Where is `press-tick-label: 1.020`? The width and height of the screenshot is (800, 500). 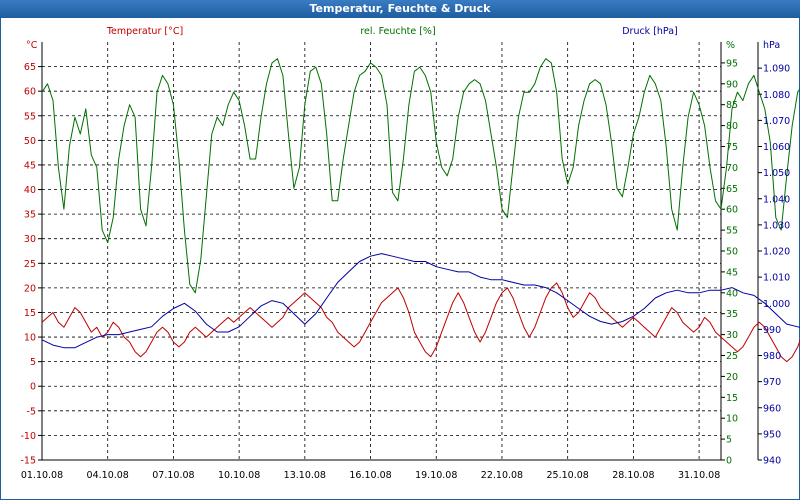
press-tick-label: 1.020 is located at coordinates (776, 252).